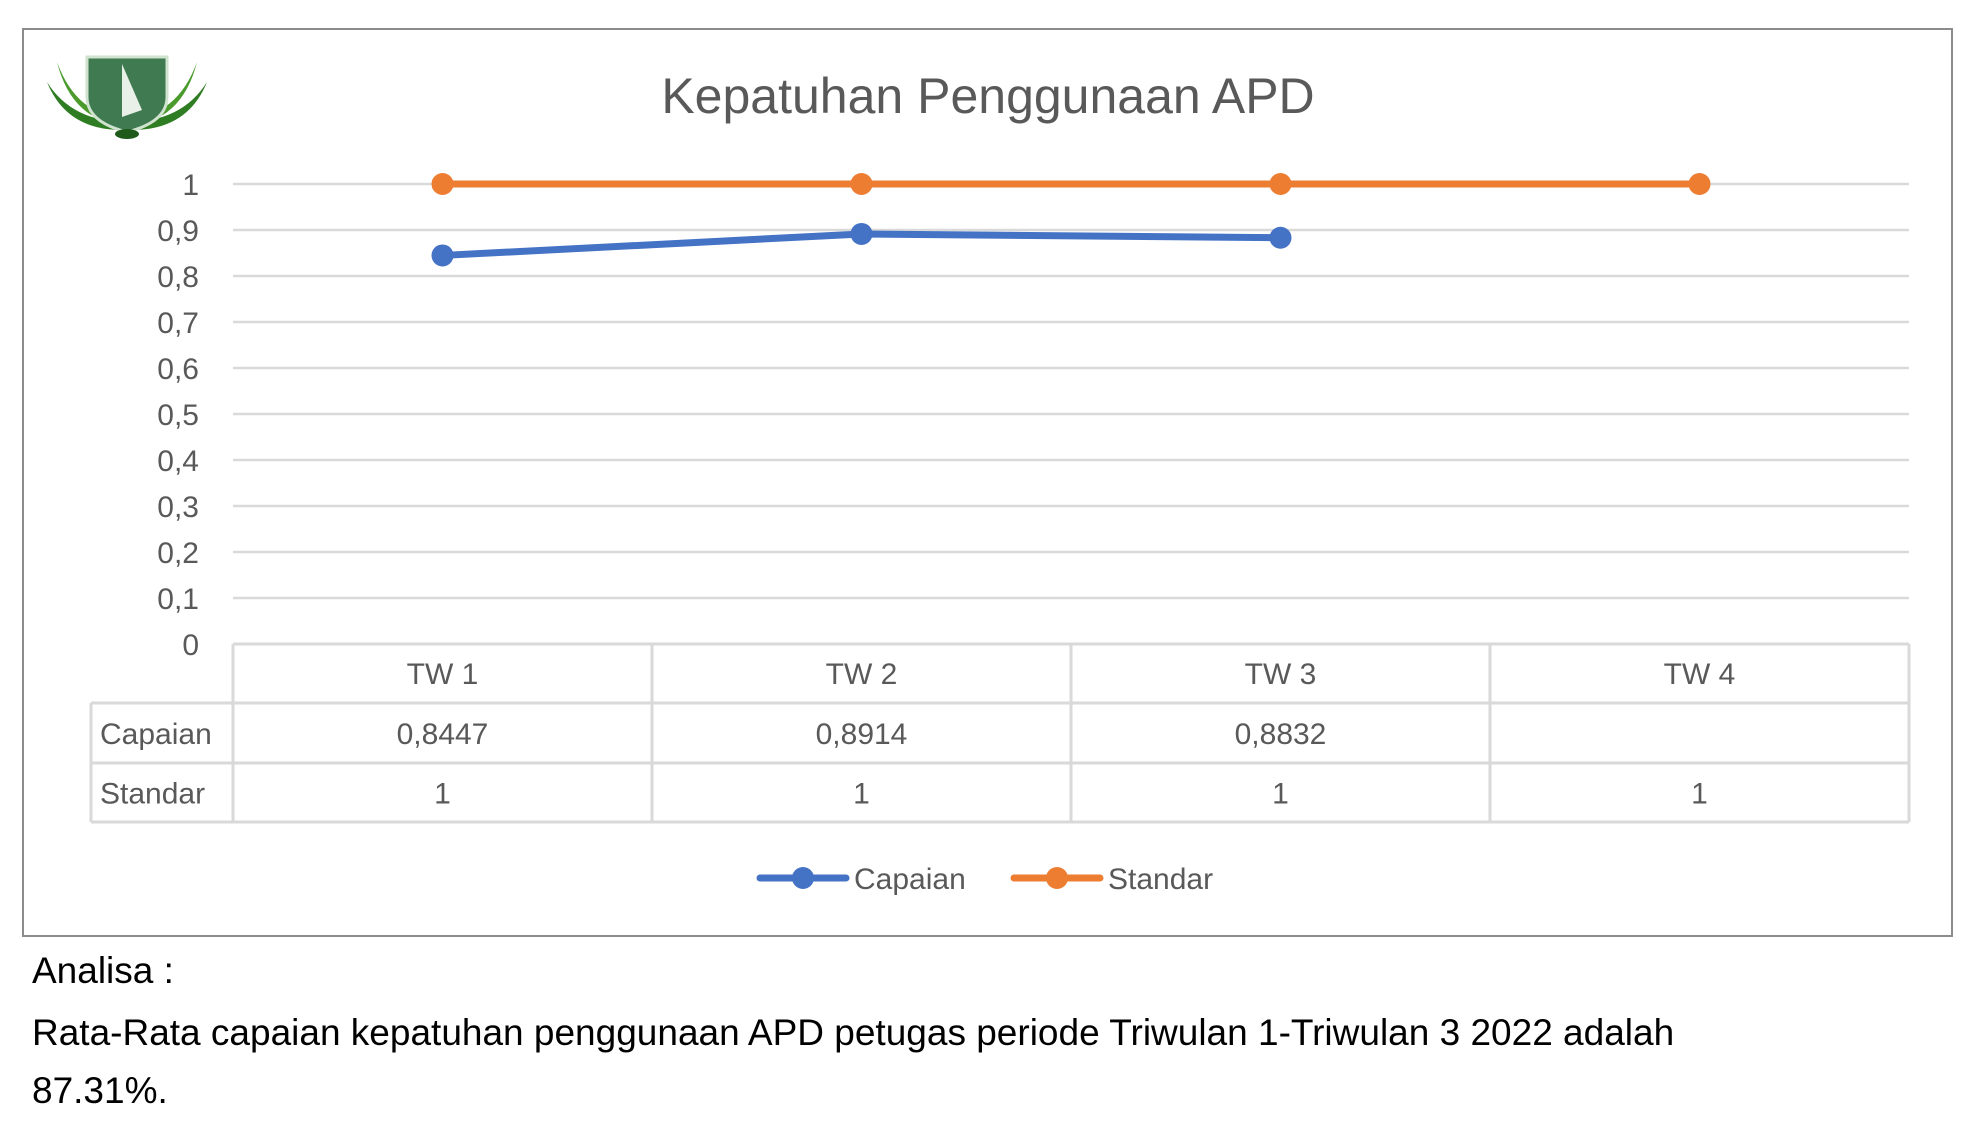 Image resolution: width=1977 pixels, height=1129 pixels. Describe the element at coordinates (1281, 734) in the screenshot. I see `table-cell: 0,8832` at that location.